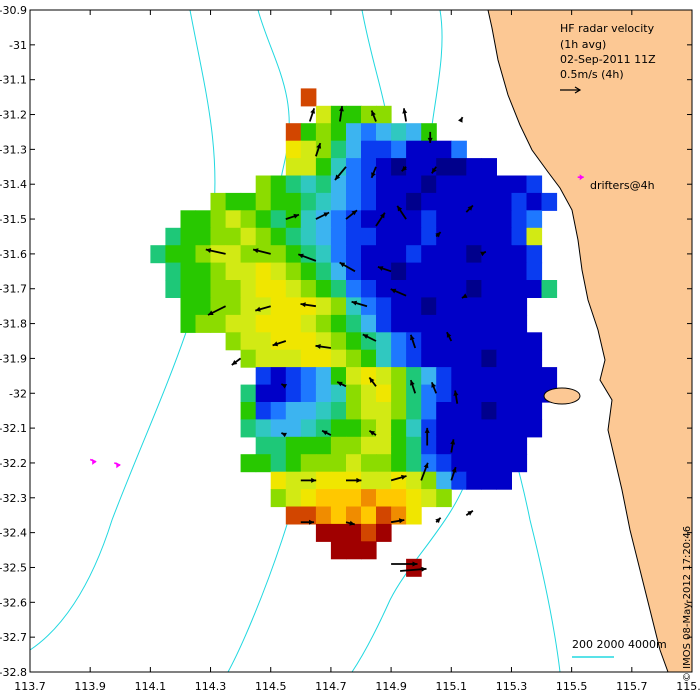 The image size is (700, 700). Describe the element at coordinates (13, 184) in the screenshot. I see `y-tick-label: -31.4` at that location.